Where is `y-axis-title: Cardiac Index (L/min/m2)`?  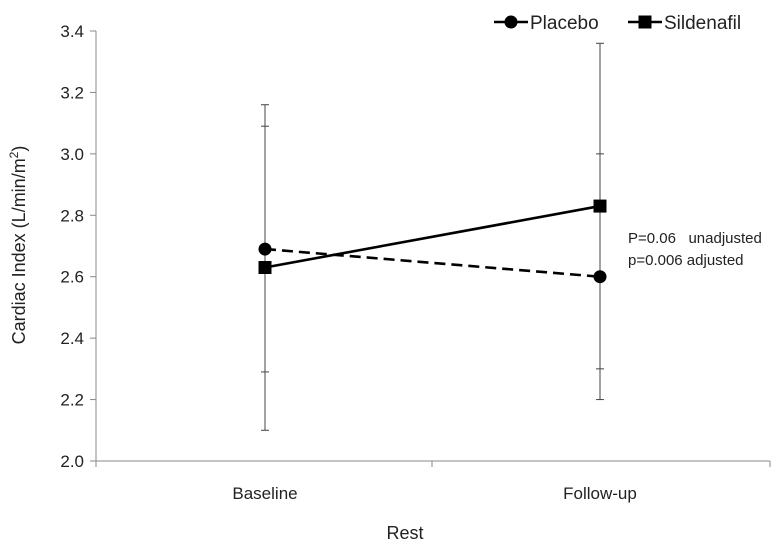
y-axis-title: Cardiac Index (L/min/m2) is located at coordinates (18, 245).